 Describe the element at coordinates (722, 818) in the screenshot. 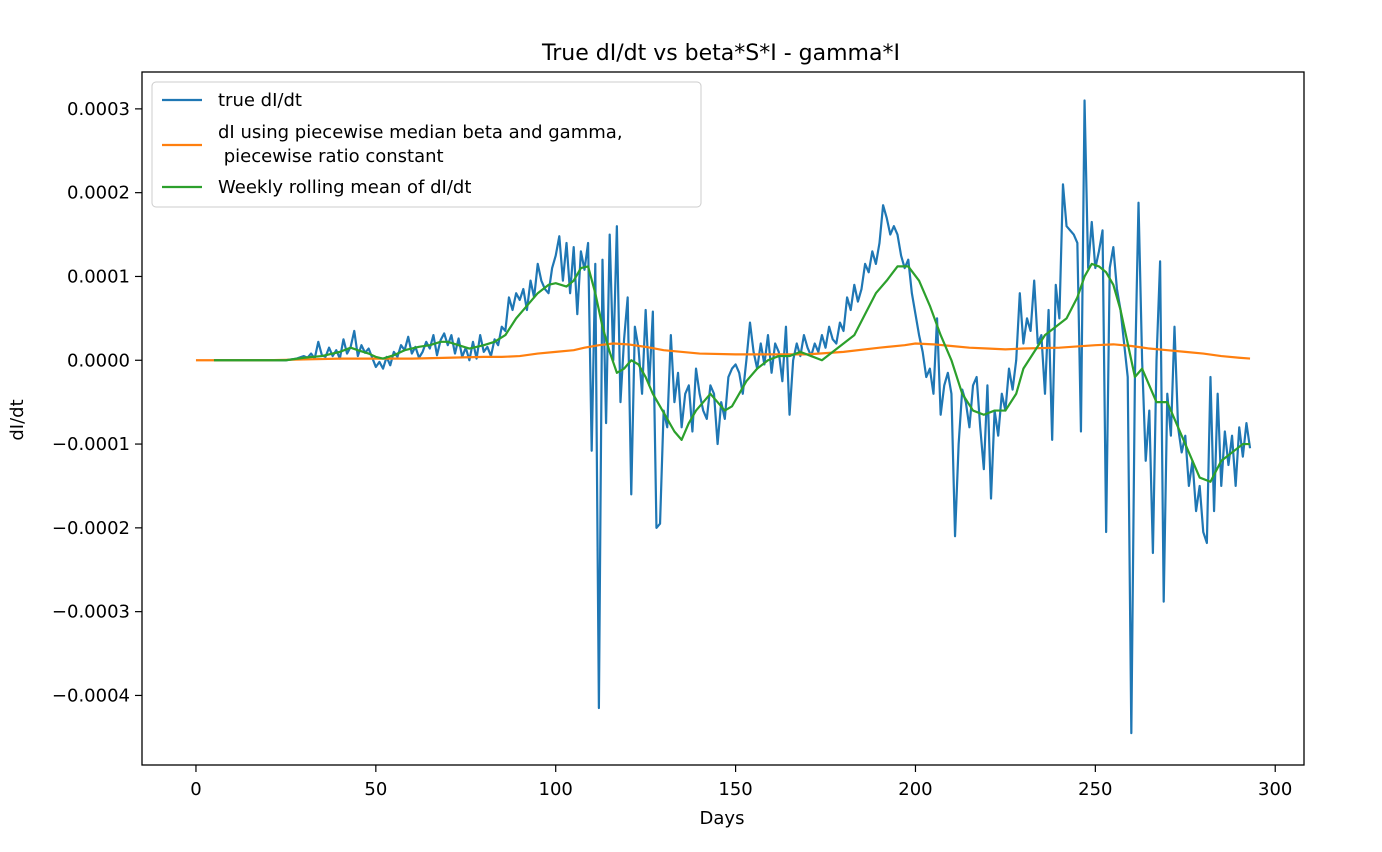

I see `x-axis-title: Days` at that location.